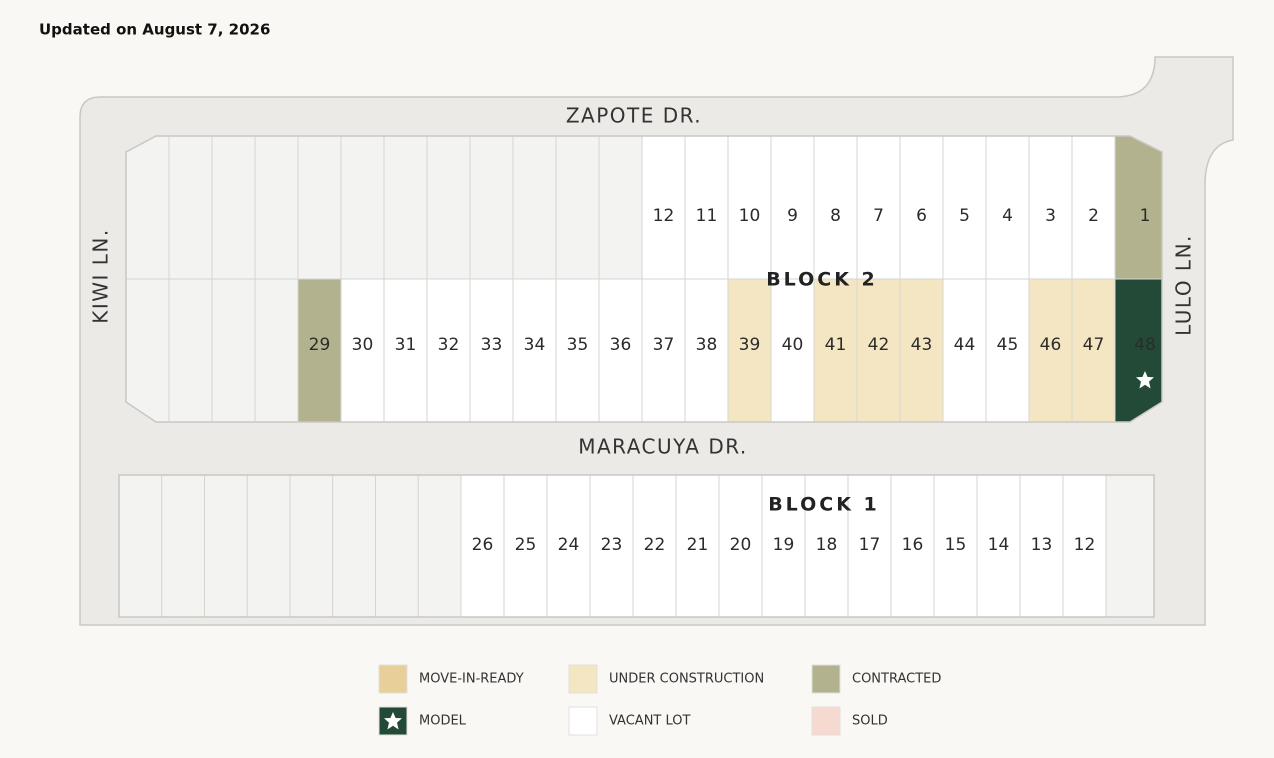  What do you see at coordinates (1184, 285) in the screenshot?
I see `street-name: LULO LN.` at bounding box center [1184, 285].